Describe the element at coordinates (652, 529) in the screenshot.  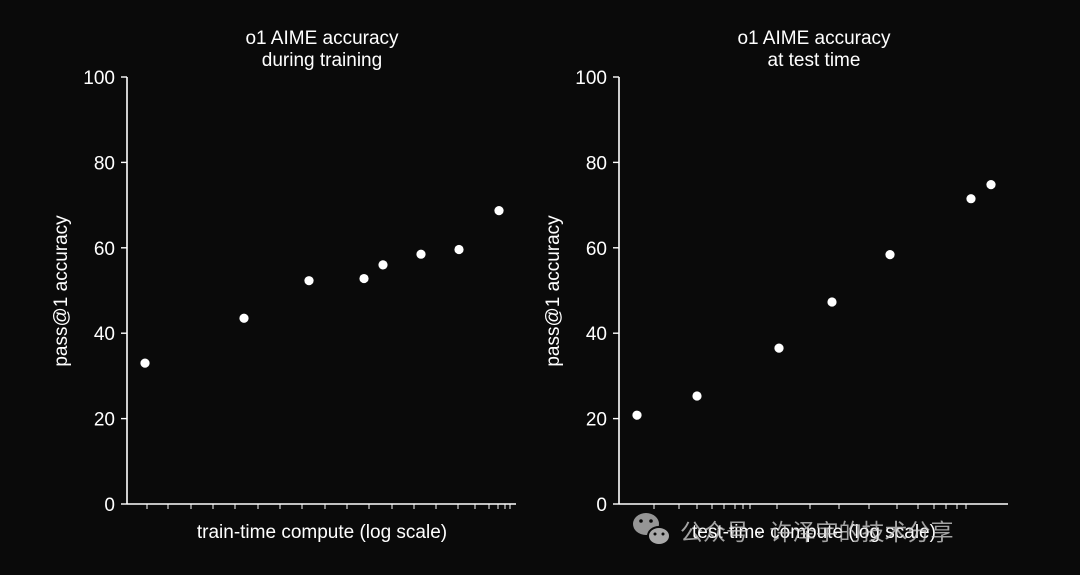
I see `wechat-icon` at that location.